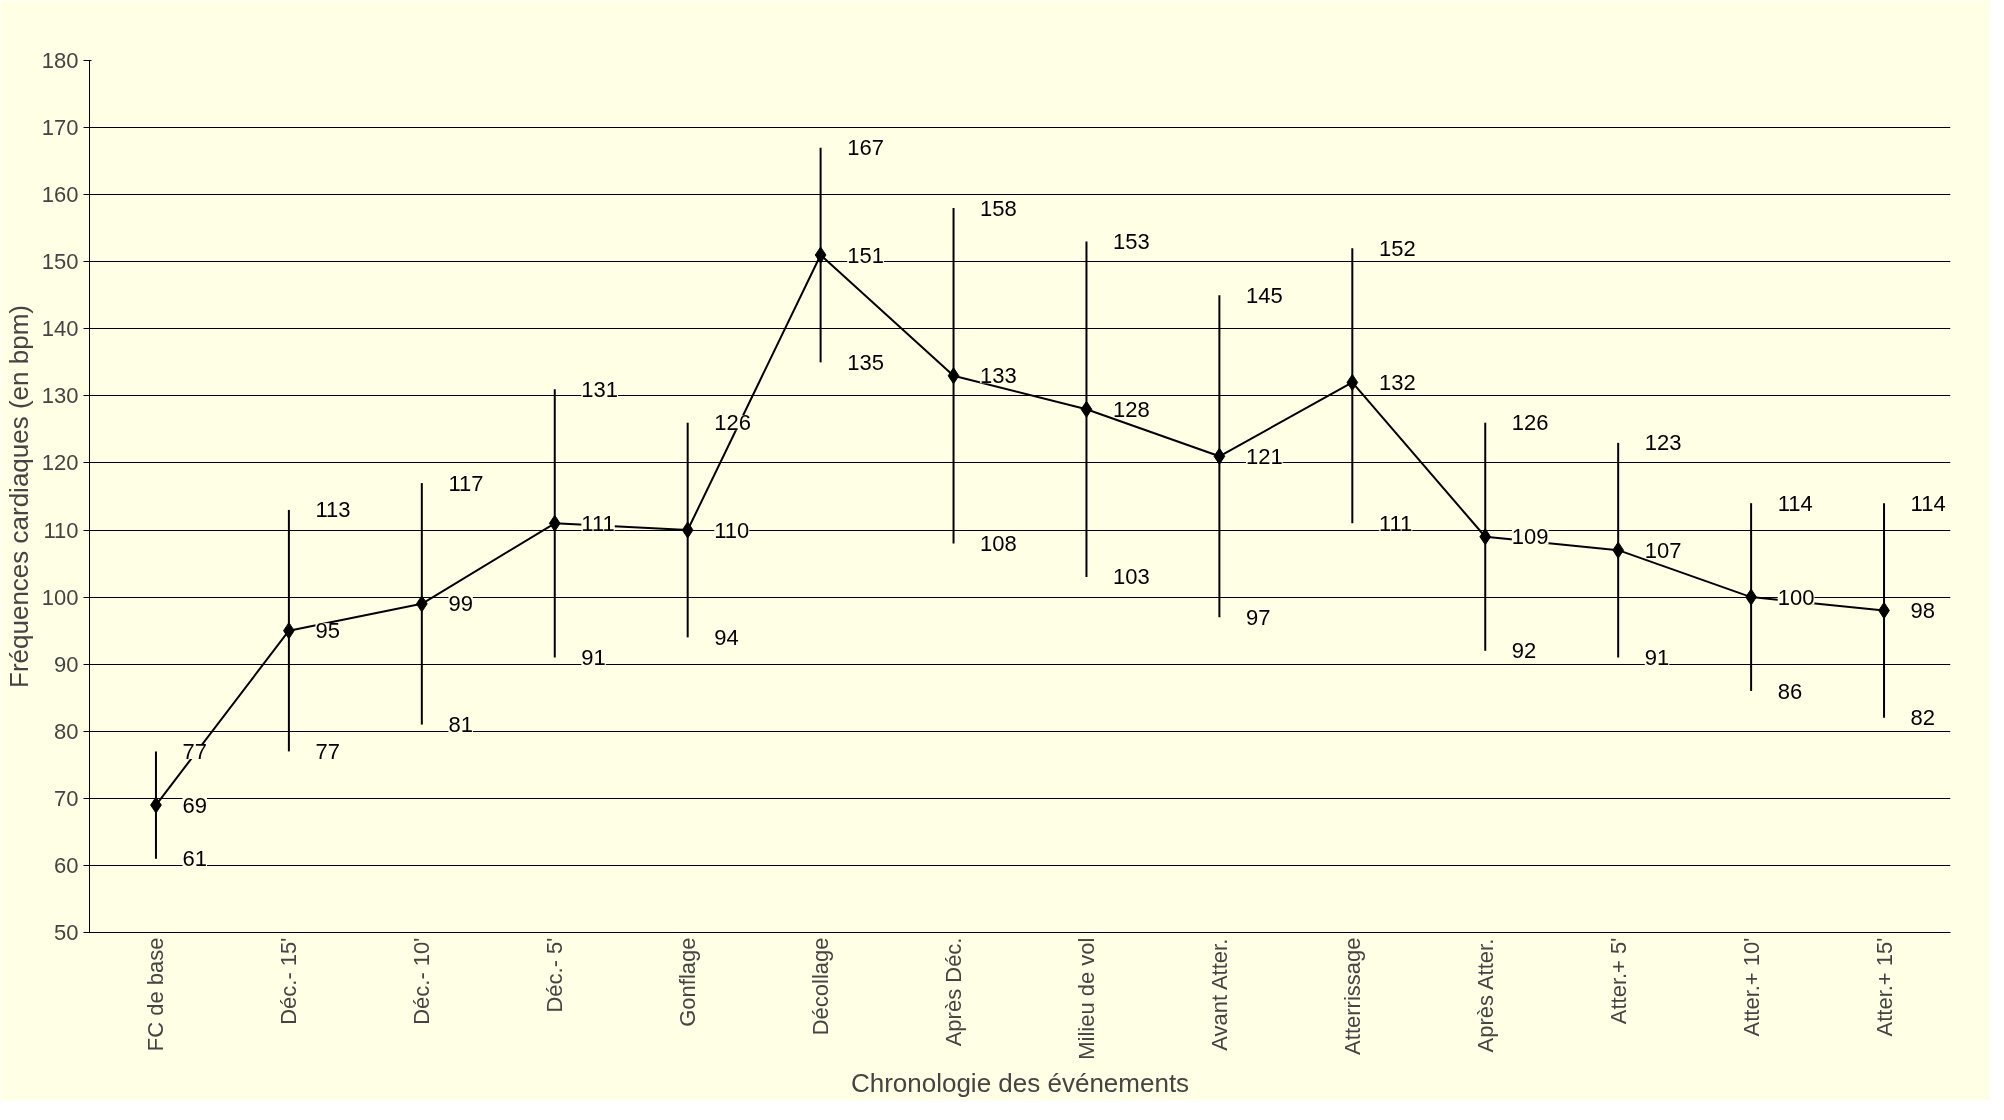  Describe the element at coordinates (600, 389) in the screenshot. I see `annotation: 131` at that location.